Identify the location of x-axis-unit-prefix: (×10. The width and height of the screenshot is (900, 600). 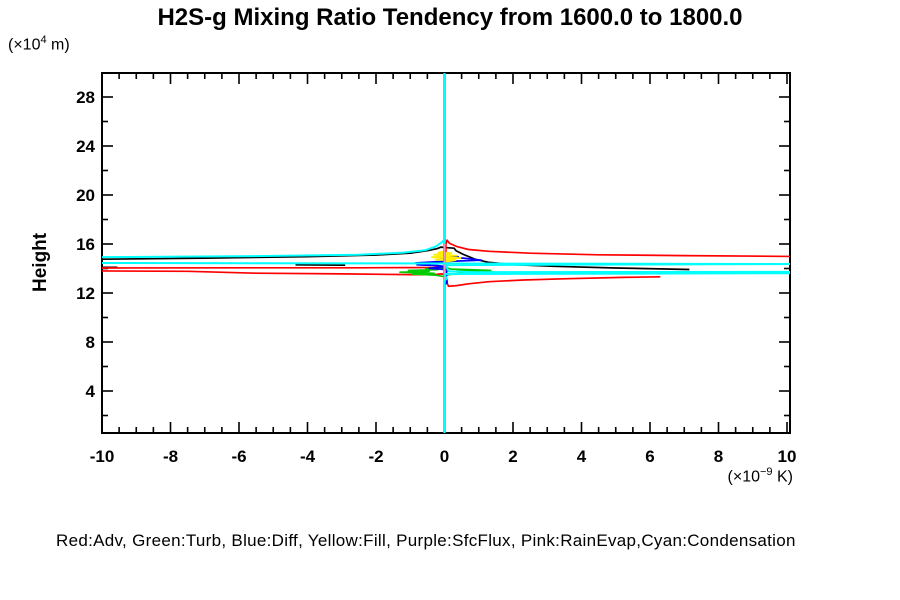
(743, 477).